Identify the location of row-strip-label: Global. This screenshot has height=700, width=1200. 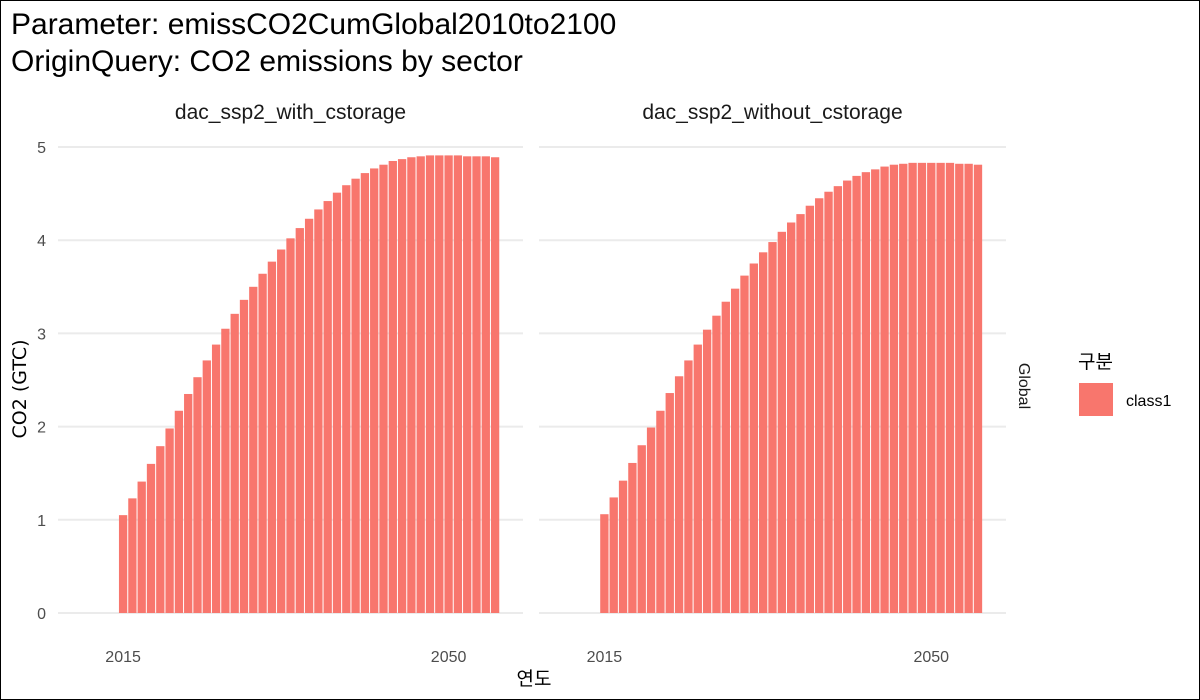
(1023, 386).